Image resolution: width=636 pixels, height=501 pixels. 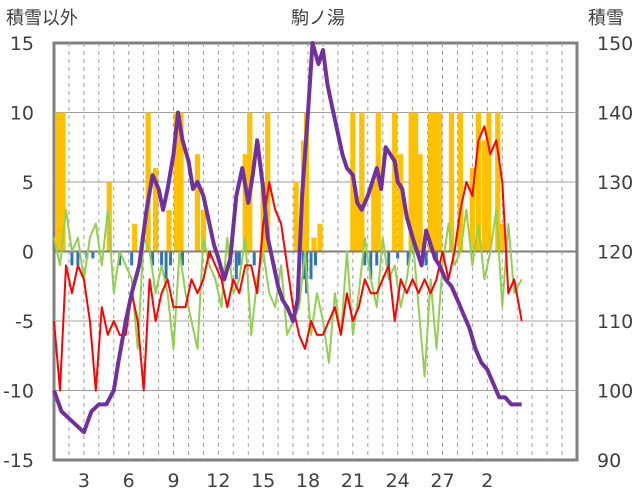 I want to click on right-axis-label: 積雪, so click(x=606, y=18).